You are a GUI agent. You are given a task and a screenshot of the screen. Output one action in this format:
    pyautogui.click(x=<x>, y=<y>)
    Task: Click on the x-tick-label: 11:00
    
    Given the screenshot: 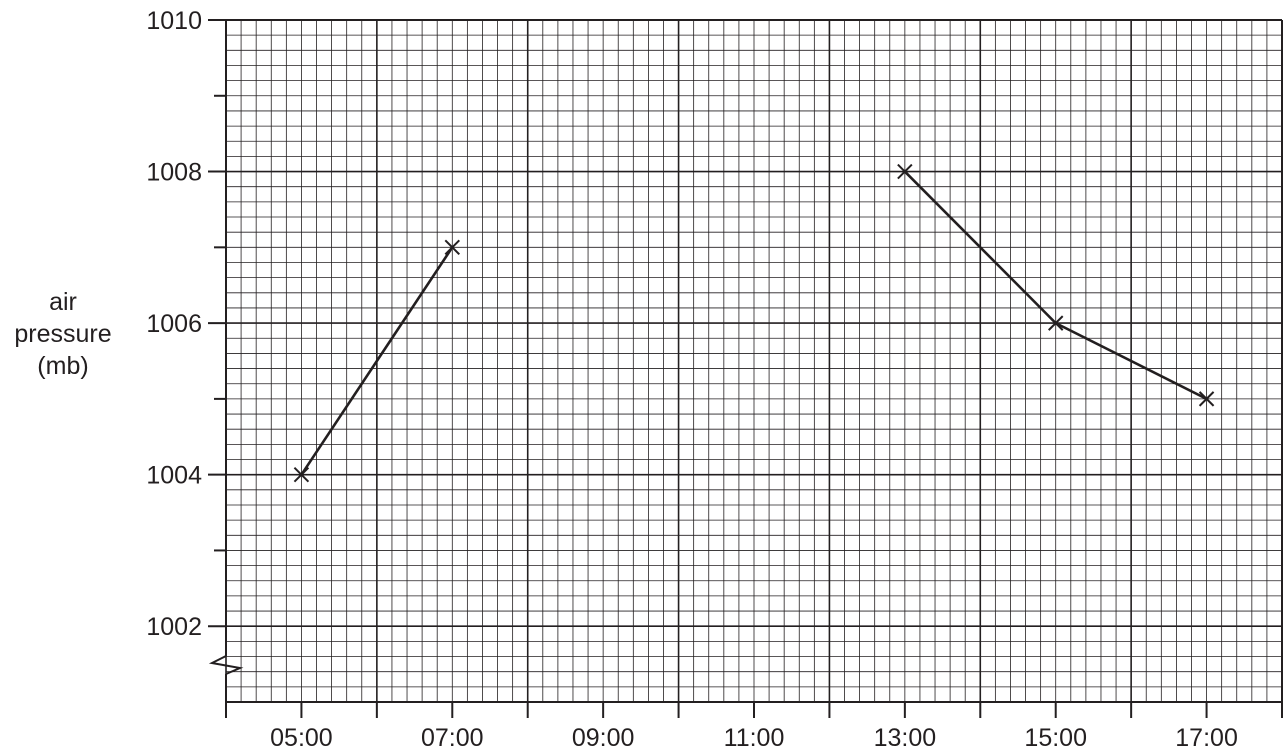 What is the action you would take?
    pyautogui.click(x=754, y=738)
    